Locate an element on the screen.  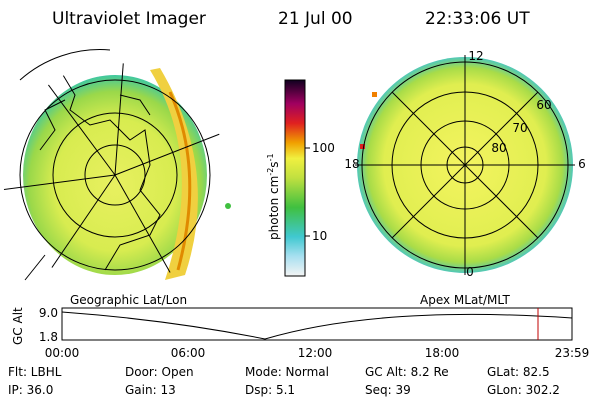
info-field: Gain: 13 is located at coordinates (150, 390).